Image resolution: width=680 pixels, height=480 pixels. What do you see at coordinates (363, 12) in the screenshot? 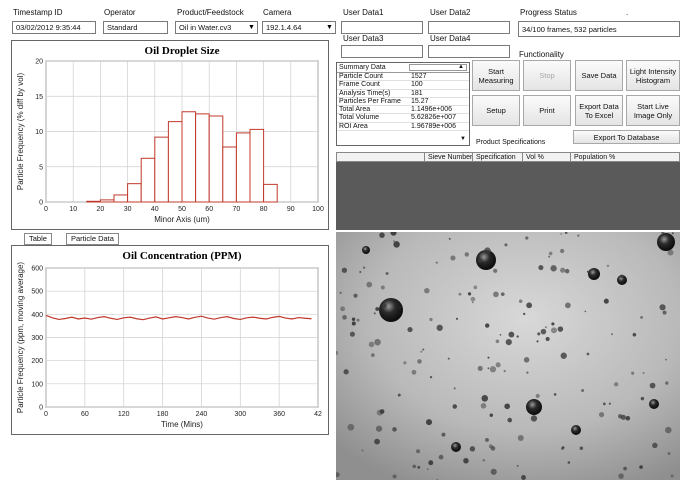
I see `user-data1-label: User Data1` at bounding box center [363, 12].